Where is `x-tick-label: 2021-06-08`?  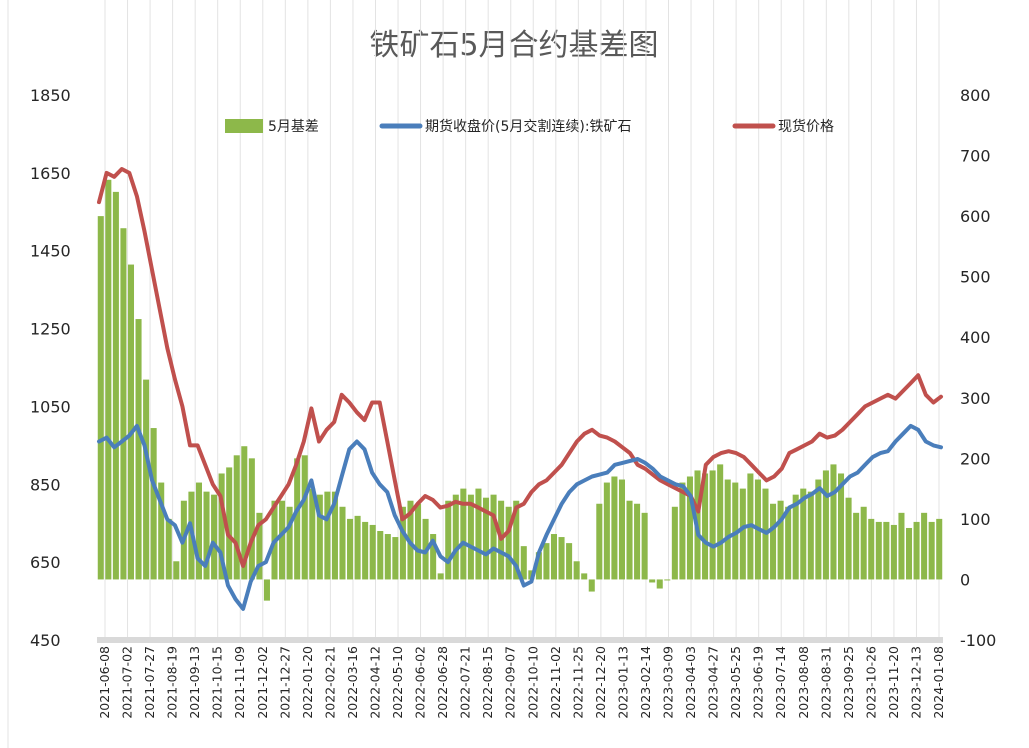
x-tick-label: 2021-06-08 is located at coordinates (104, 682).